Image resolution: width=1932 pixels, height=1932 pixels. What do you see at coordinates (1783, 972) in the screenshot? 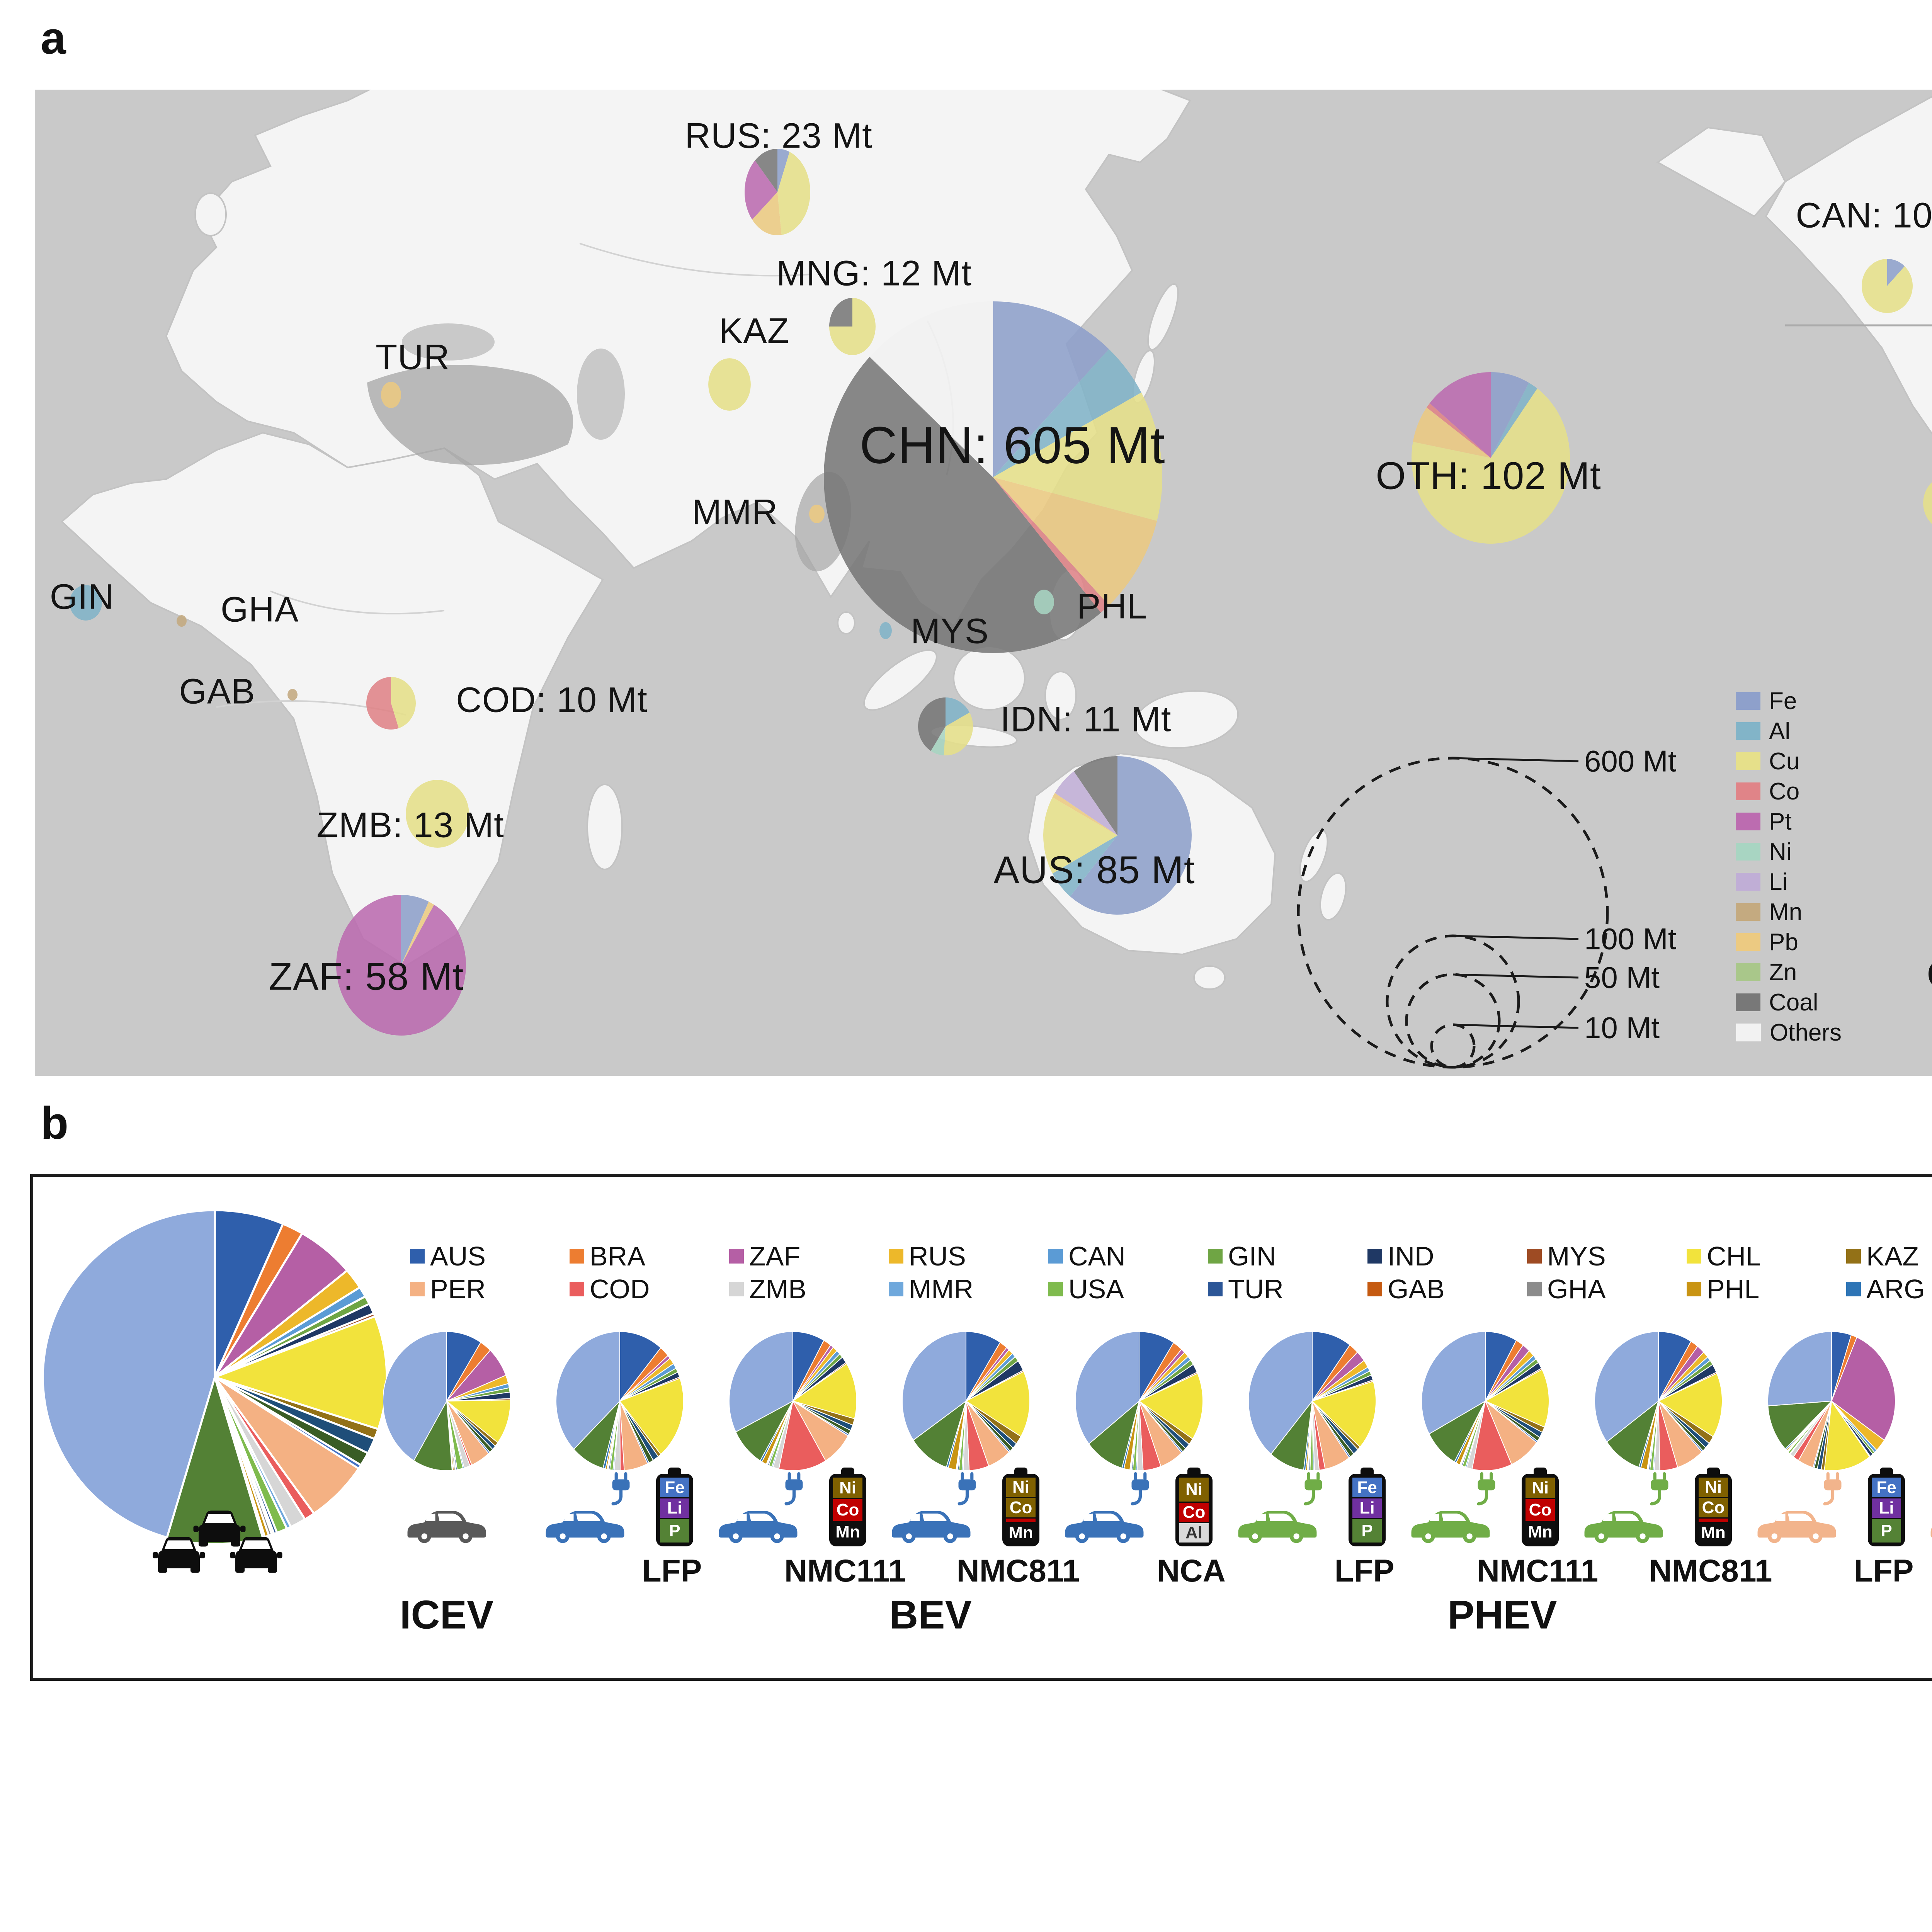
I see `mineral-label-Zn: Zn` at bounding box center [1783, 972].